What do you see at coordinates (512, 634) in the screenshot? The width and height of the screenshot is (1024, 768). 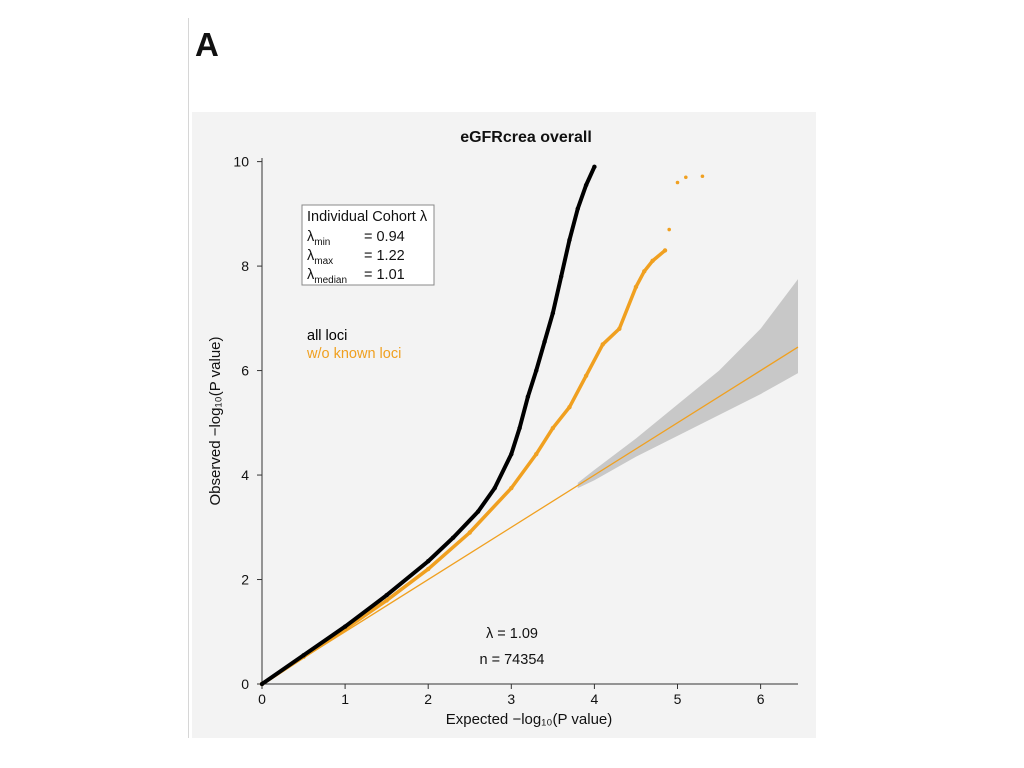 I see `overall-lambda-annotation: λ = 1.09` at bounding box center [512, 634].